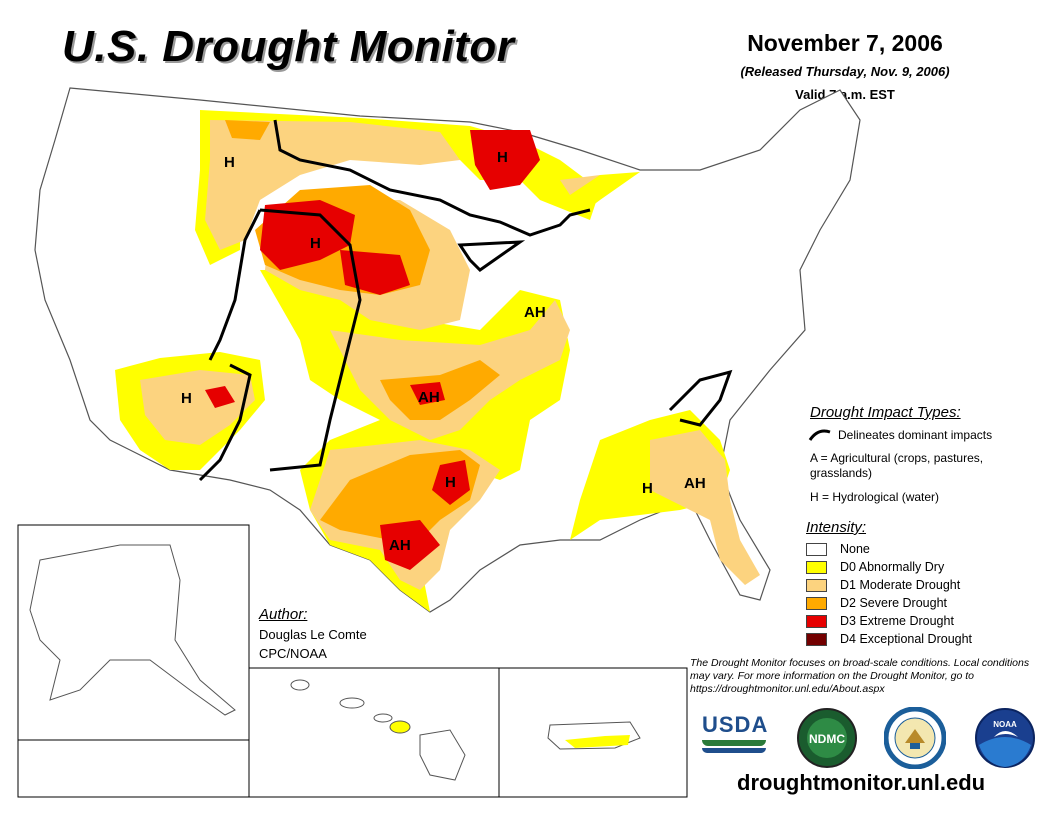 Image resolution: width=1056 pixels, height=816 pixels. What do you see at coordinates (915, 435) in the screenshot?
I see `impact-line-description: Delineates dominant impacts` at bounding box center [915, 435].